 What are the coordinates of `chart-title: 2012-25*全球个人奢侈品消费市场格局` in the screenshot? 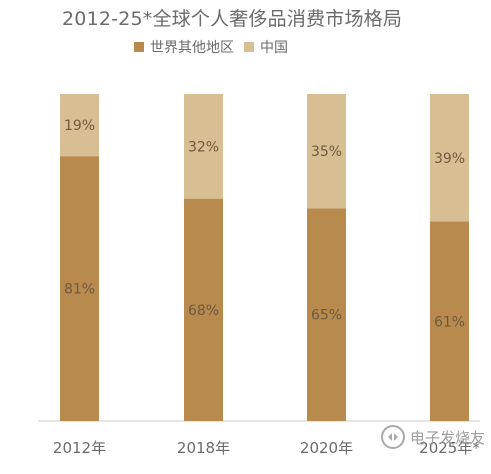 It's located at (232, 19).